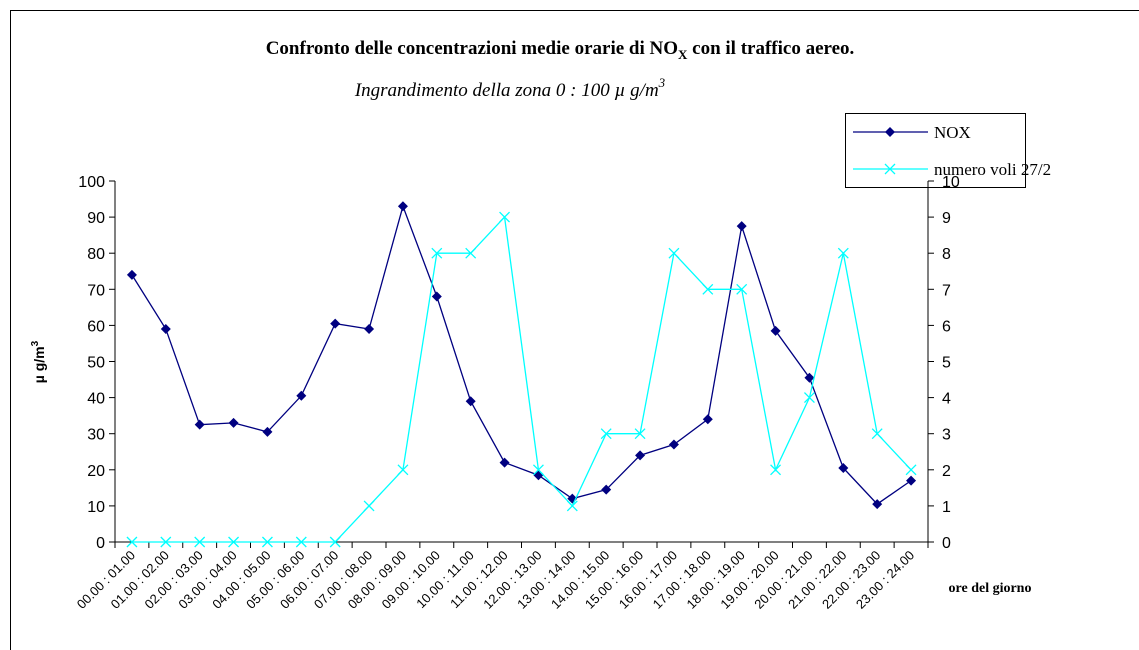 This screenshot has width=1139, height=650. I want to click on y2-tick-label: 6, so click(946, 326).